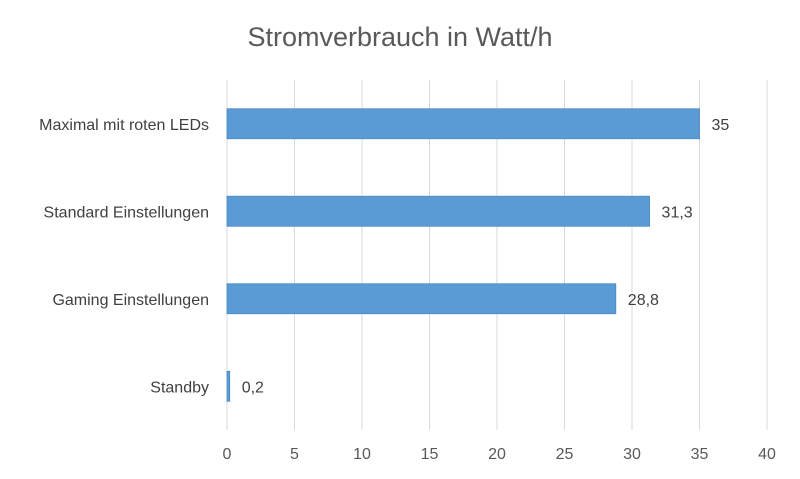 The height and width of the screenshot is (479, 800). Describe the element at coordinates (126, 212) in the screenshot. I see `category-label: Standard Einstellungen` at that location.